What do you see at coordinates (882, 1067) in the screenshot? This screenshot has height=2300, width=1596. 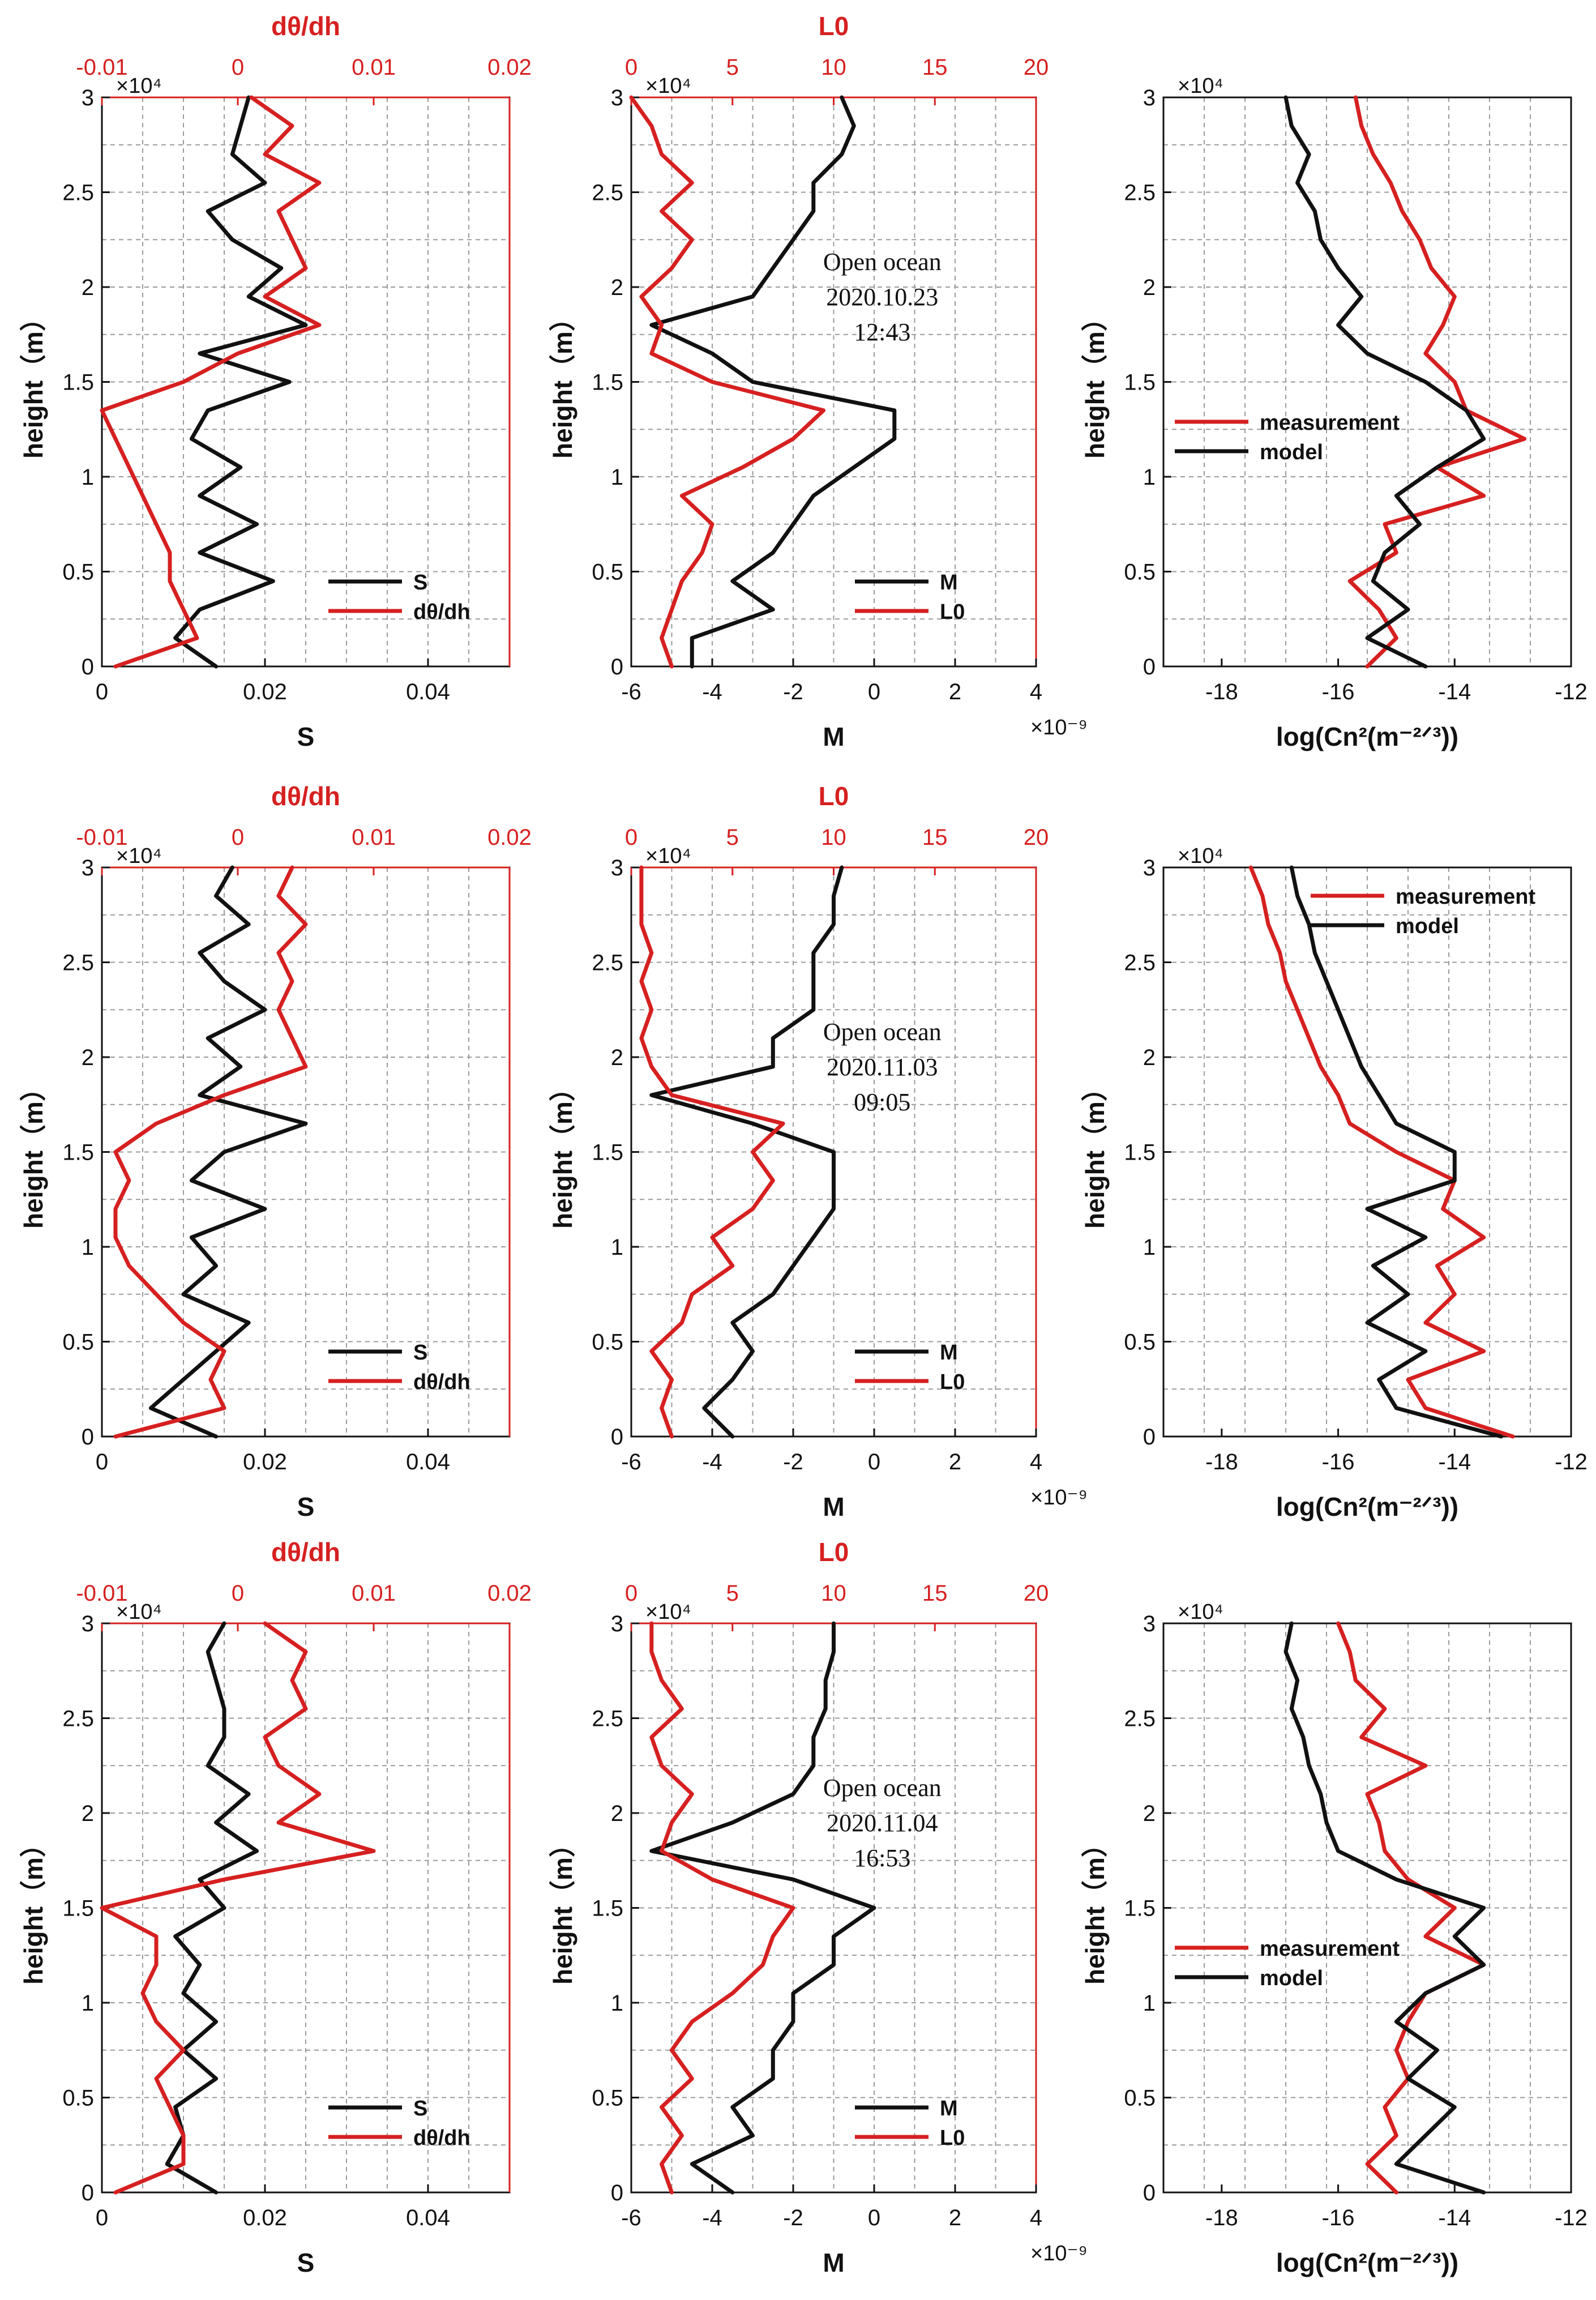 I see `annotation-line: 2020.11.03` at bounding box center [882, 1067].